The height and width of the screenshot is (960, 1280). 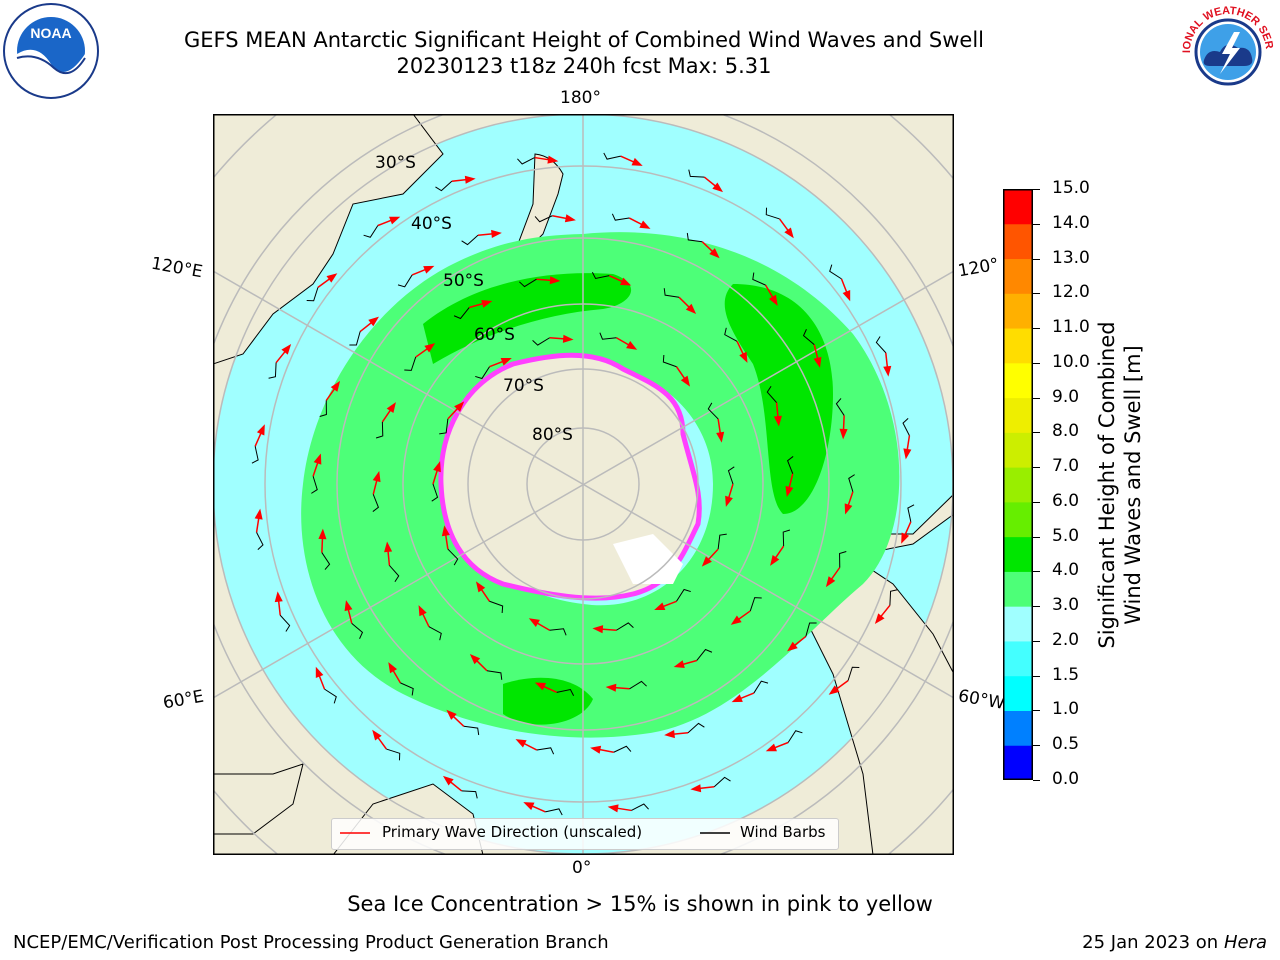 What do you see at coordinates (1153, 942) in the screenshot?
I see `footer-date-text: 25 Jan 2023 on` at bounding box center [1153, 942].